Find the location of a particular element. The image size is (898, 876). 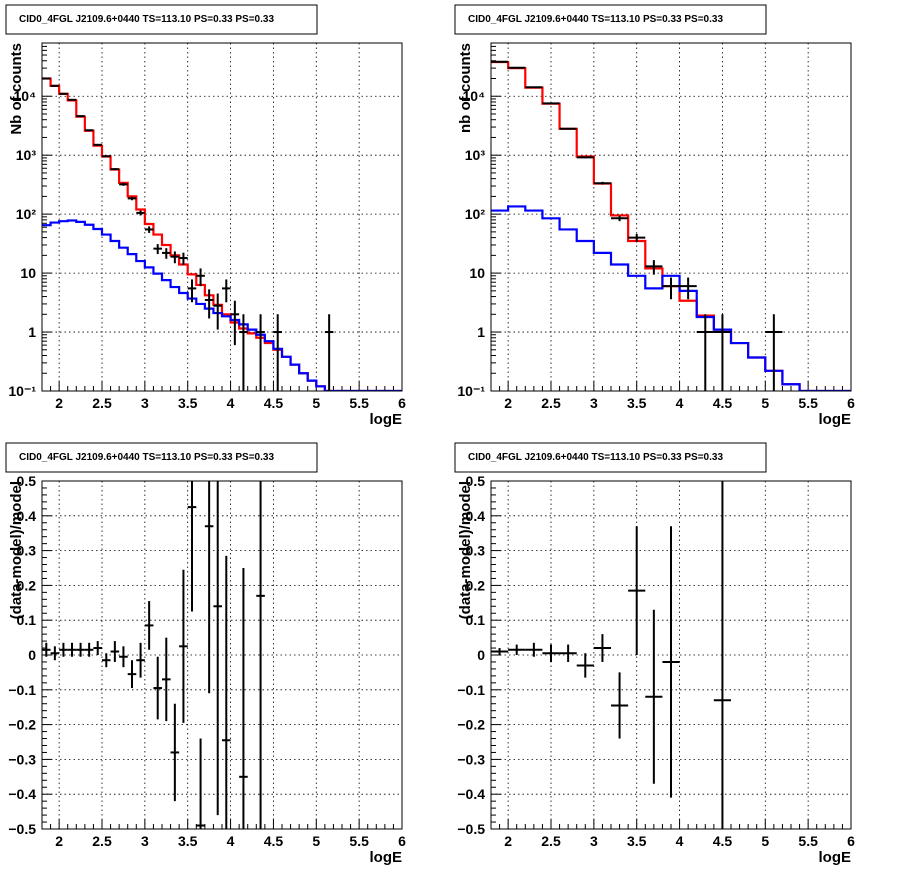

x-tick-label: 5 is located at coordinates (316, 403).